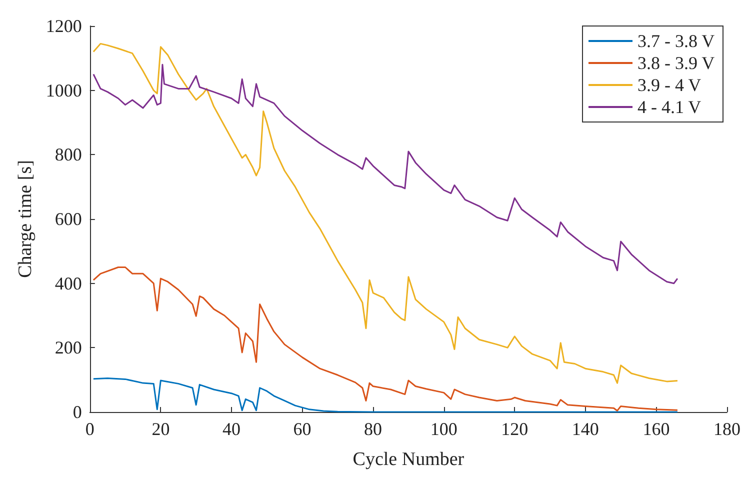 The height and width of the screenshot is (490, 753). Describe the element at coordinates (676, 41) in the screenshot. I see `legend-label: 3.7 - 3.8 V` at that location.